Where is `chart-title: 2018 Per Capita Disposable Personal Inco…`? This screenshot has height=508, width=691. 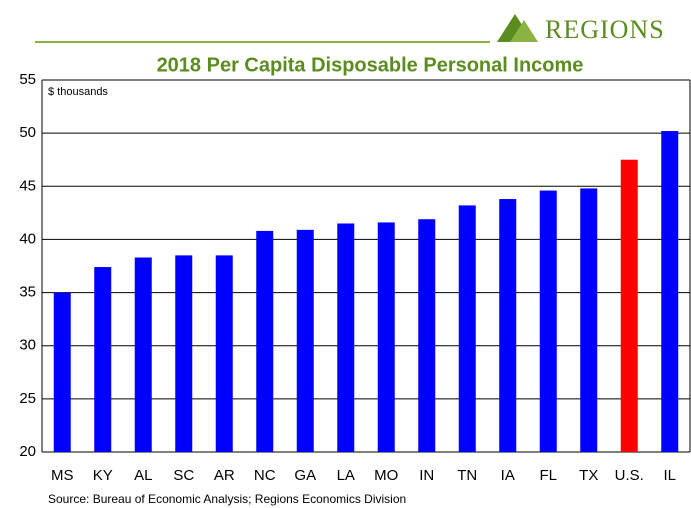
chart-title: 2018 Per Capita Disposable Personal Inco… is located at coordinates (370, 65).